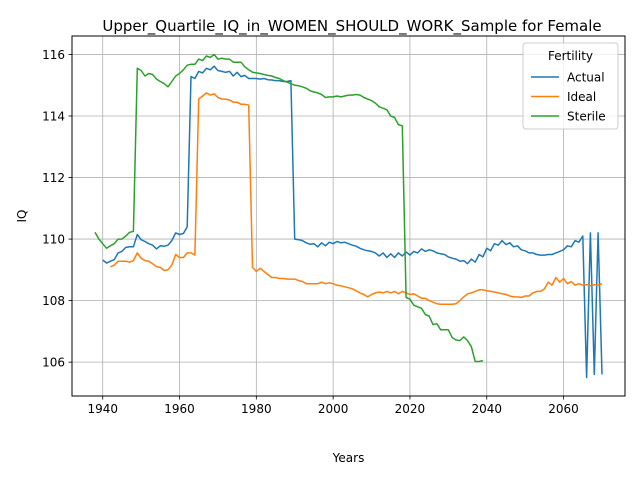  What do you see at coordinates (179, 409) in the screenshot?
I see `x-tick-label: 1960` at bounding box center [179, 409].